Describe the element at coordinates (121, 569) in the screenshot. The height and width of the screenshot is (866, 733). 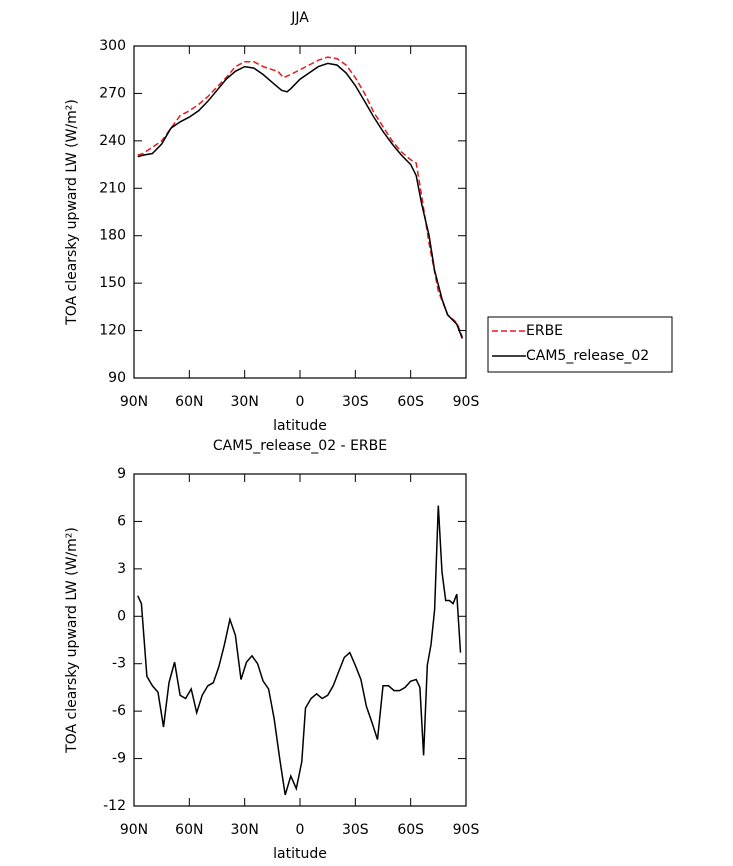
I see `y-tick-label: 3` at that location.